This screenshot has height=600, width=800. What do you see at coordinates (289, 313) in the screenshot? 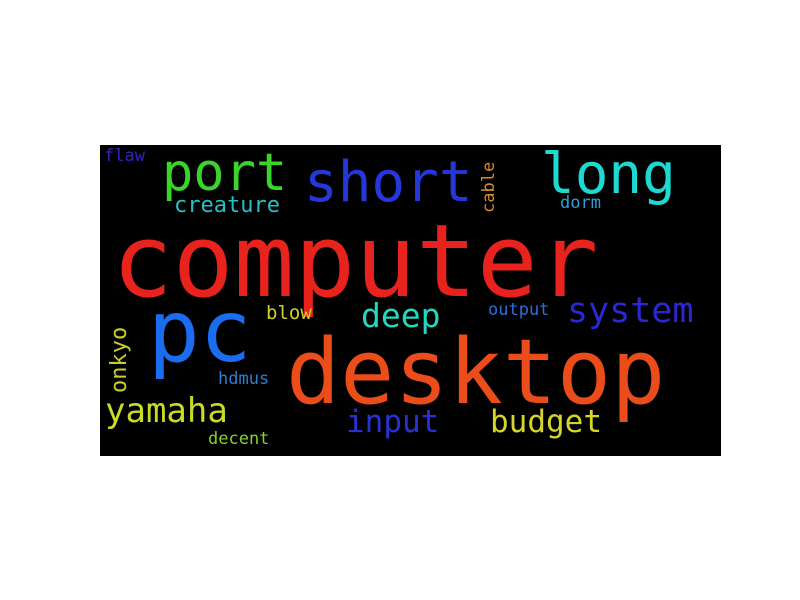
I see `word-blow: blow` at bounding box center [289, 313].